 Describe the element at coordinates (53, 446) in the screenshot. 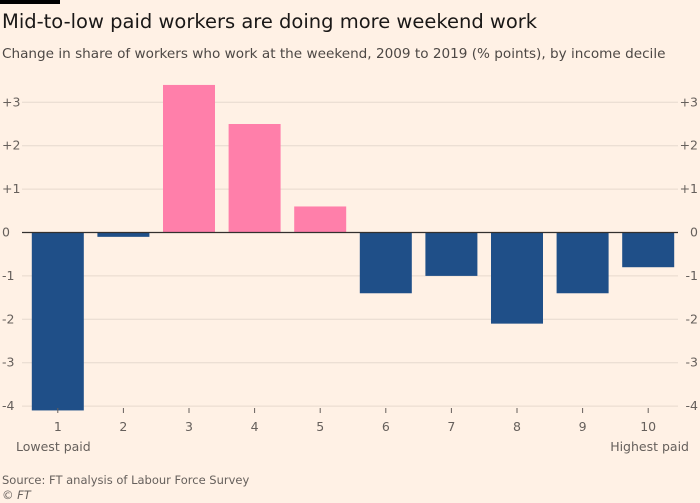

I see `lowest-paid-label: Lowest paid` at that location.